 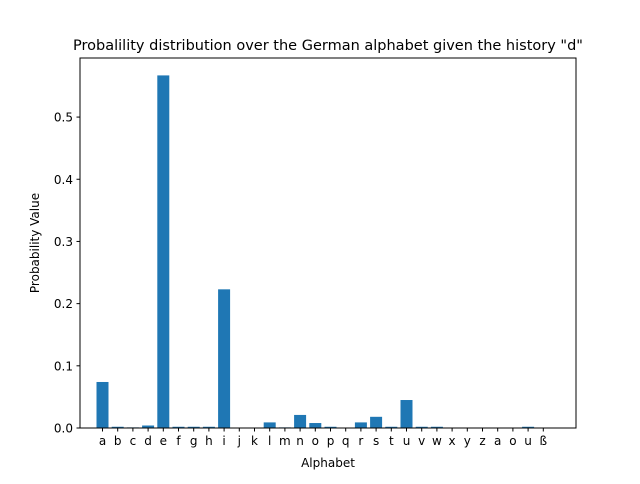 I want to click on x-tick-label-9: j, so click(x=239, y=441).